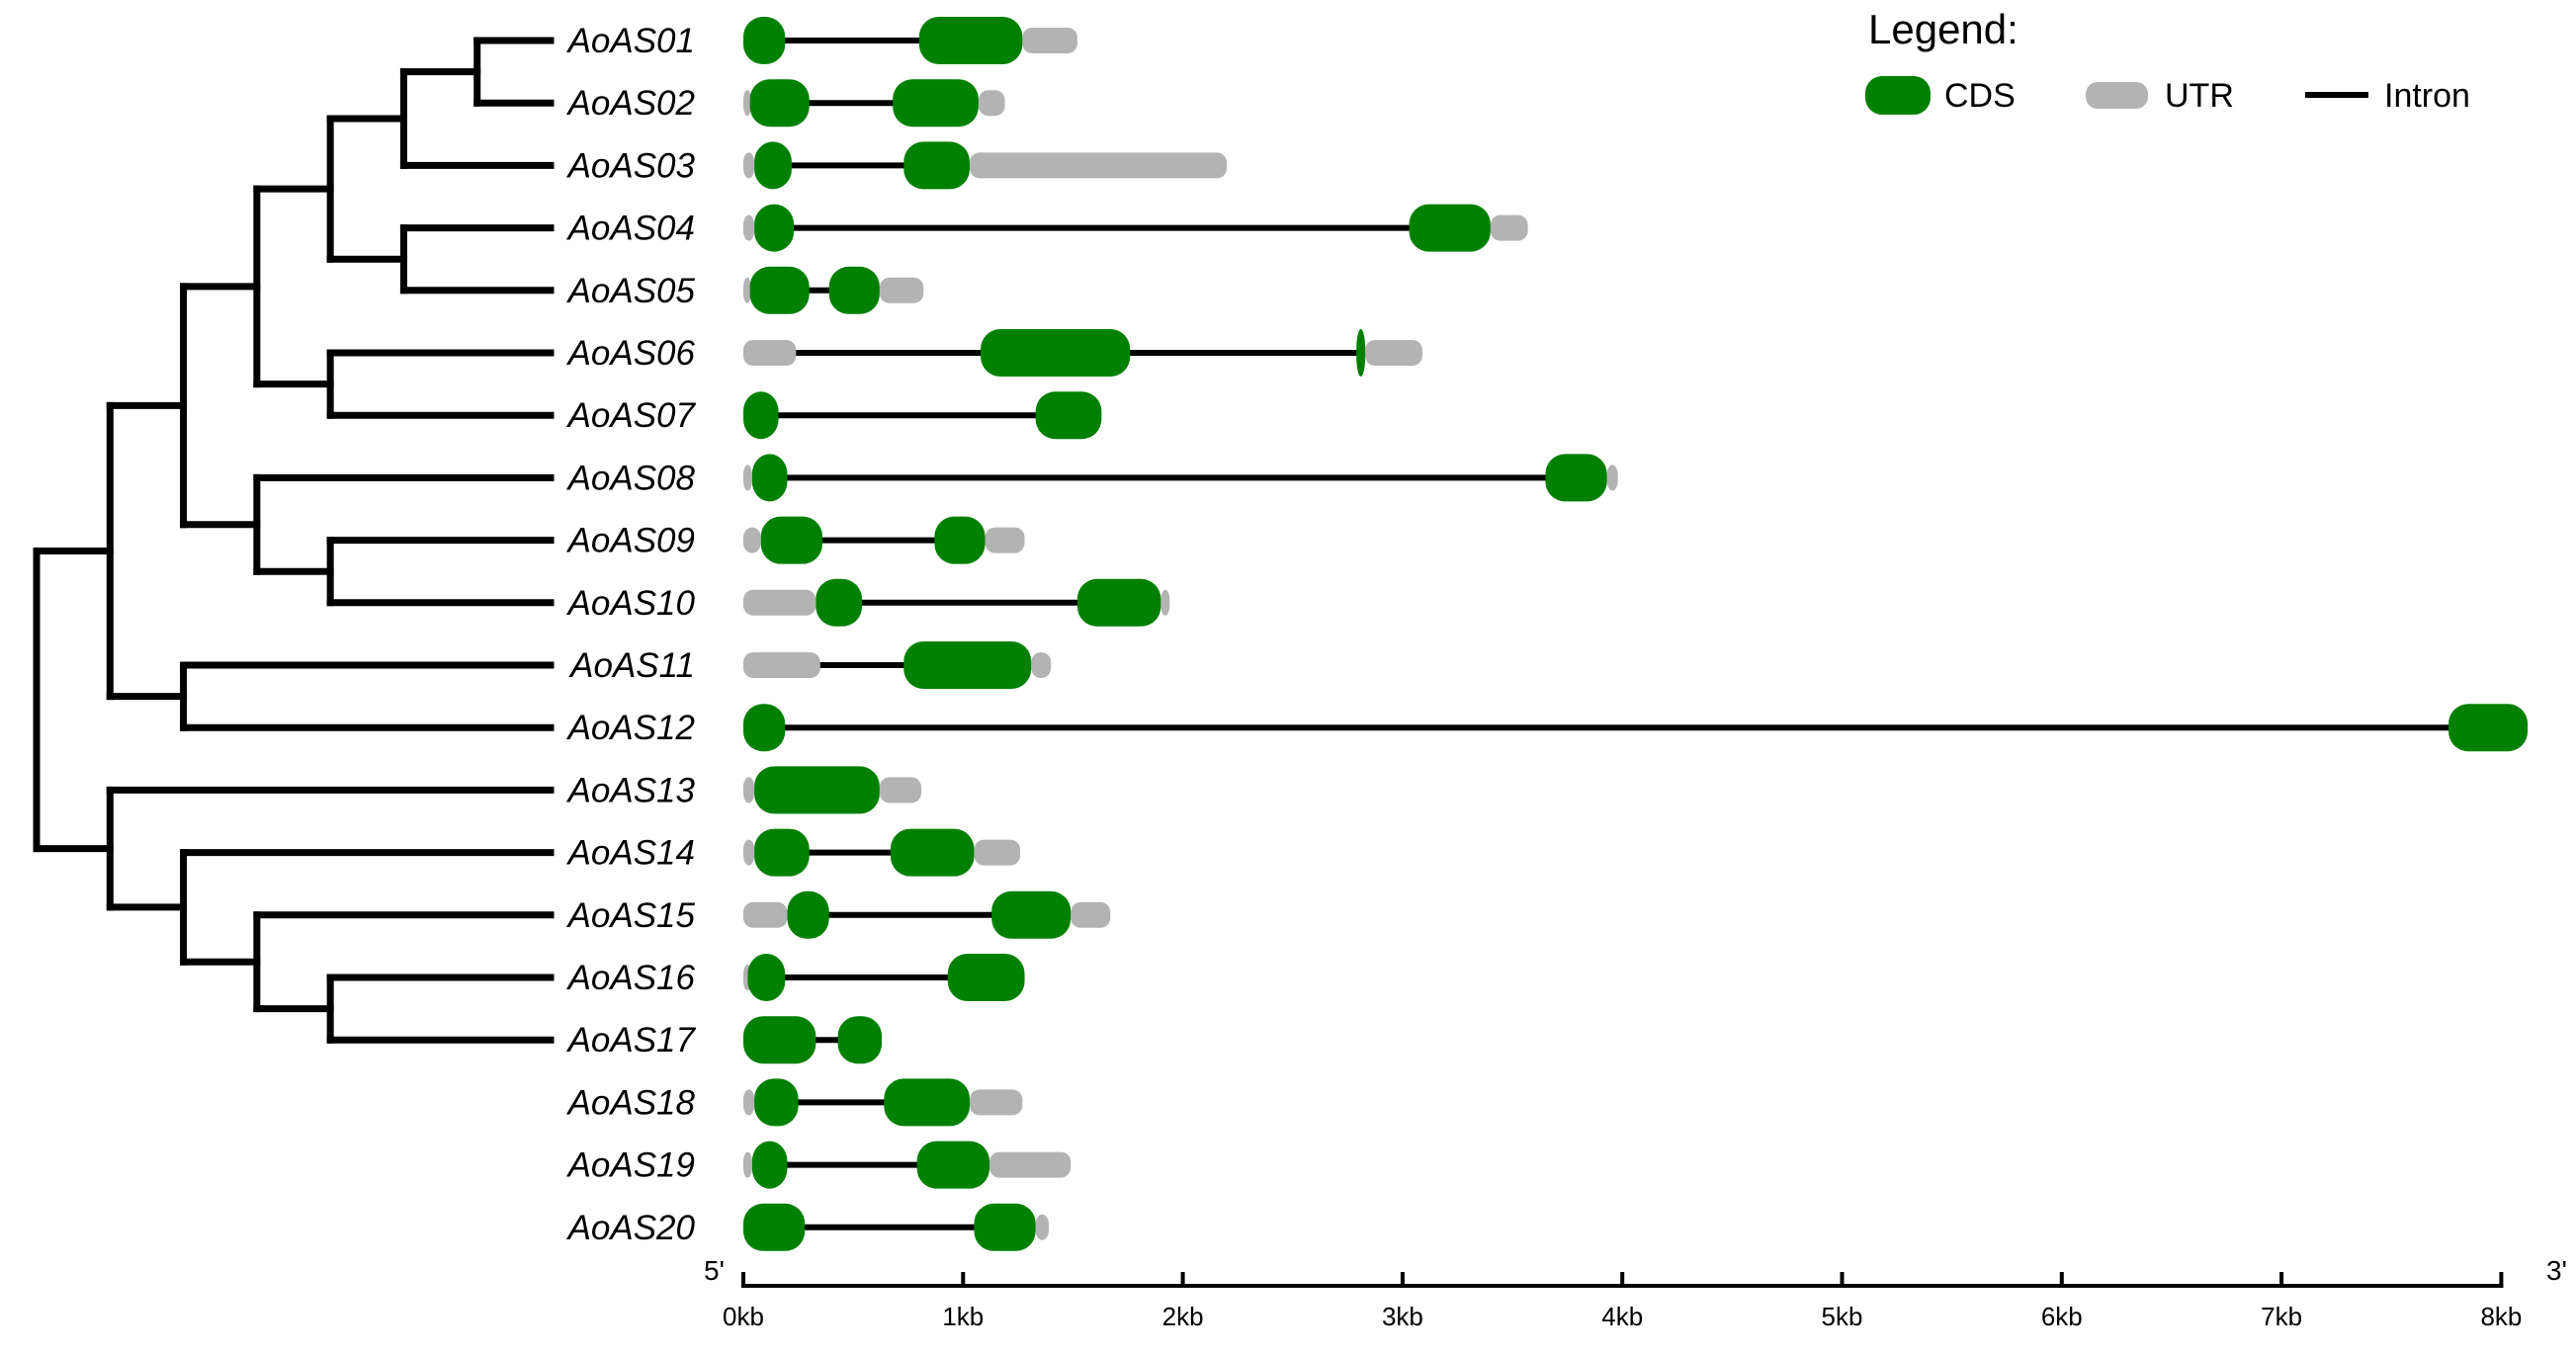 The height and width of the screenshot is (1355, 2576). I want to click on gene-row-aoas09: AoAS09, so click(795, 540).